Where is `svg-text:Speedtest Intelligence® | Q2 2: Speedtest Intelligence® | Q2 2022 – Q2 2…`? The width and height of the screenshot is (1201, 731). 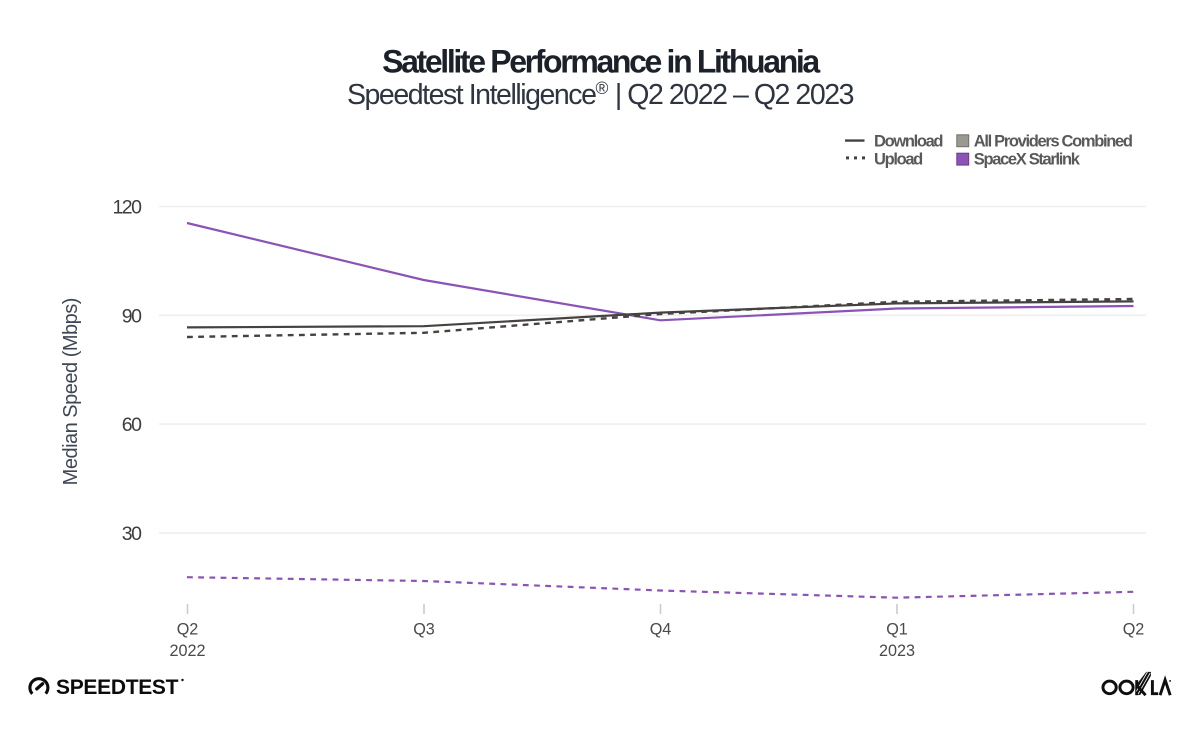
svg-text:Speedtest Intelligence® | Q2 2: Speedtest Intelligence® | Q2 2022 – Q2 2… is located at coordinates (600, 94).